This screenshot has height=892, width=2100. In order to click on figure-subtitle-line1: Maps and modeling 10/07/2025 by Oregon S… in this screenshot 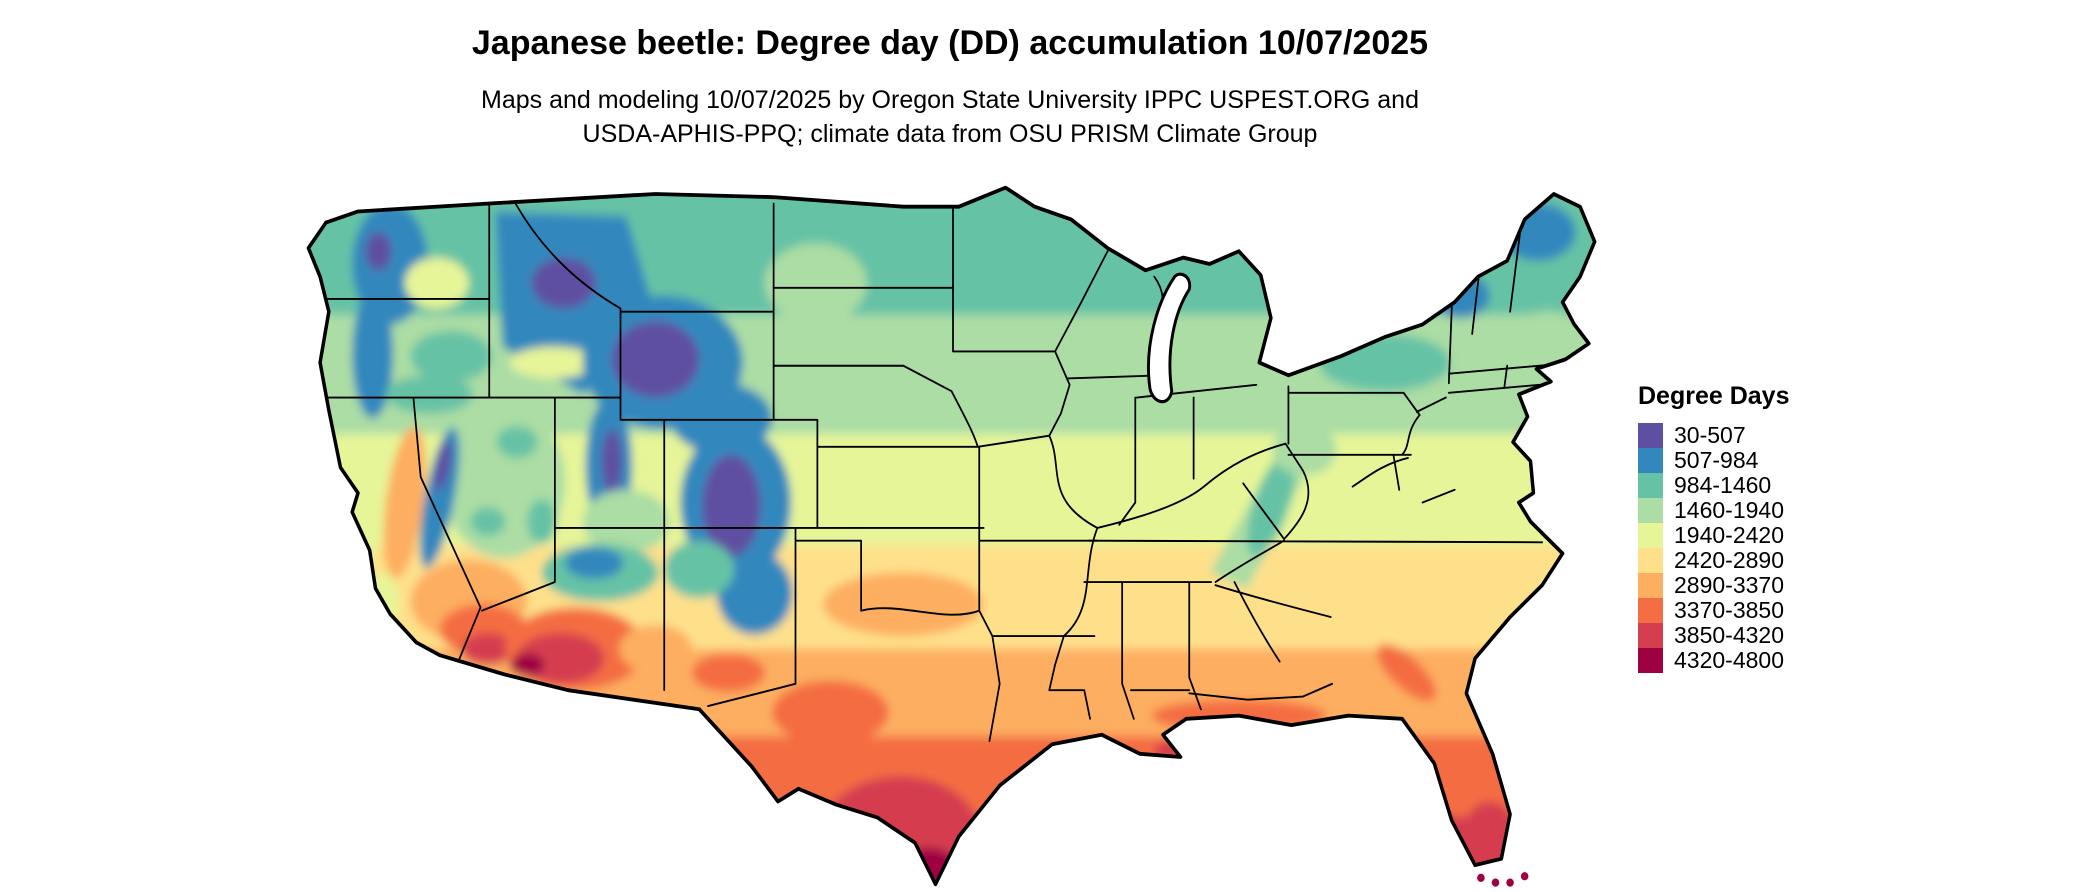, I will do `click(950, 100)`.